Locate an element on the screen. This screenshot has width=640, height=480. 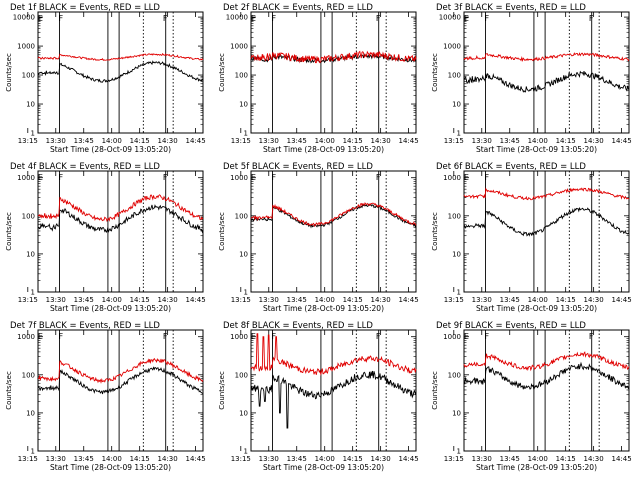
panel-title: Det 5f BLACK = Events, RED = LLD is located at coordinates (298, 167).